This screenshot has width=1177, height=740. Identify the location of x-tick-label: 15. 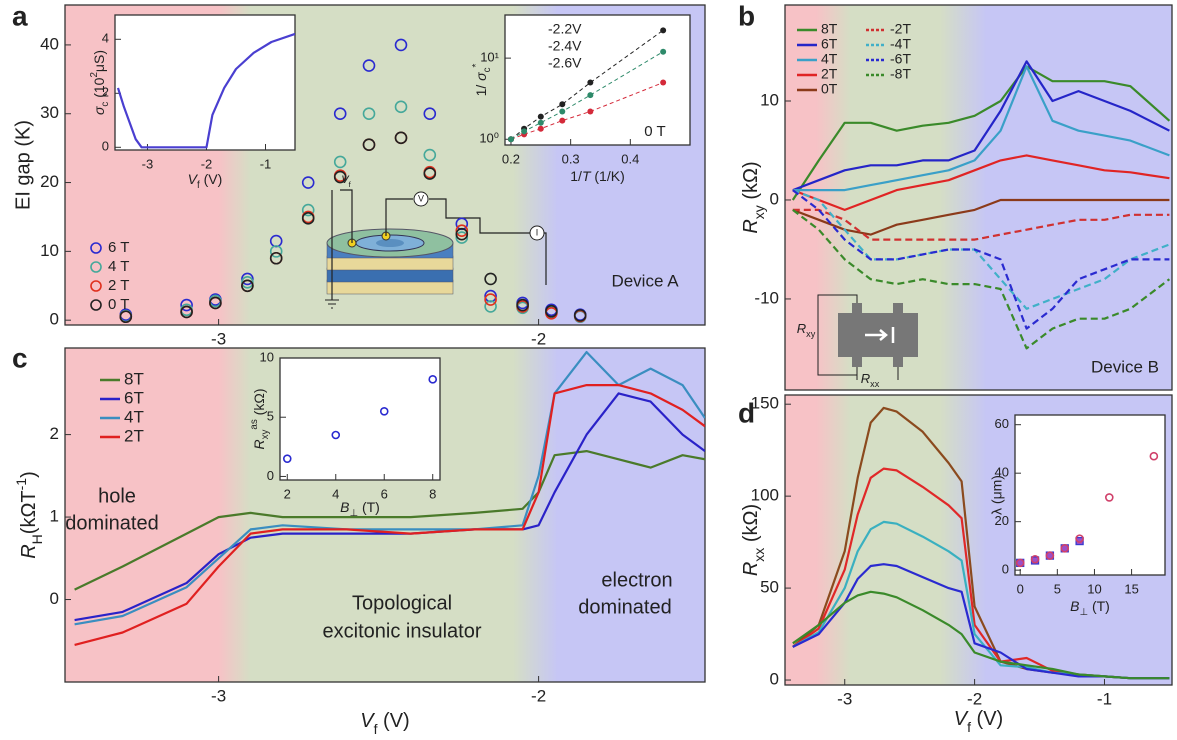
(1131, 588).